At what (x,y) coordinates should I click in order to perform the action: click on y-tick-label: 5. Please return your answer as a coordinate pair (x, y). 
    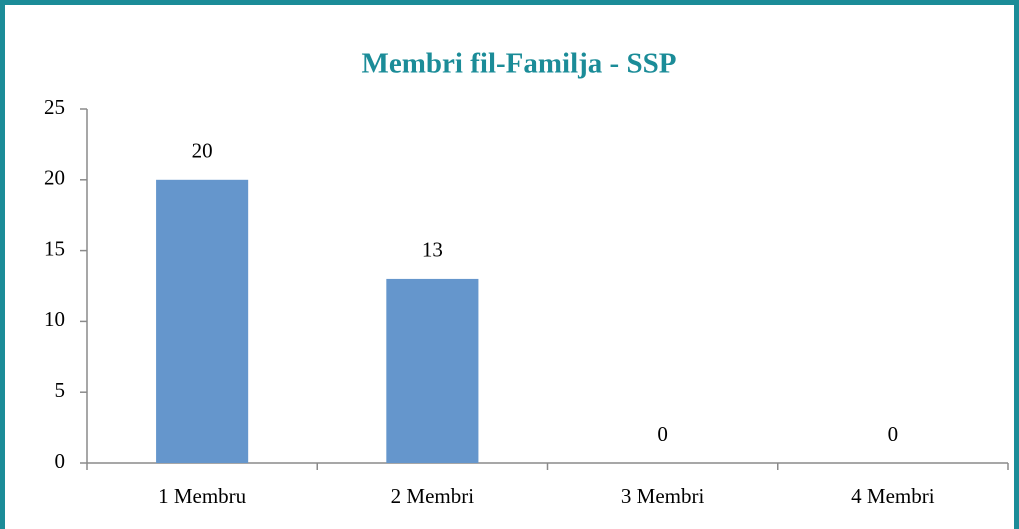
    Looking at the image, I should click on (60, 390).